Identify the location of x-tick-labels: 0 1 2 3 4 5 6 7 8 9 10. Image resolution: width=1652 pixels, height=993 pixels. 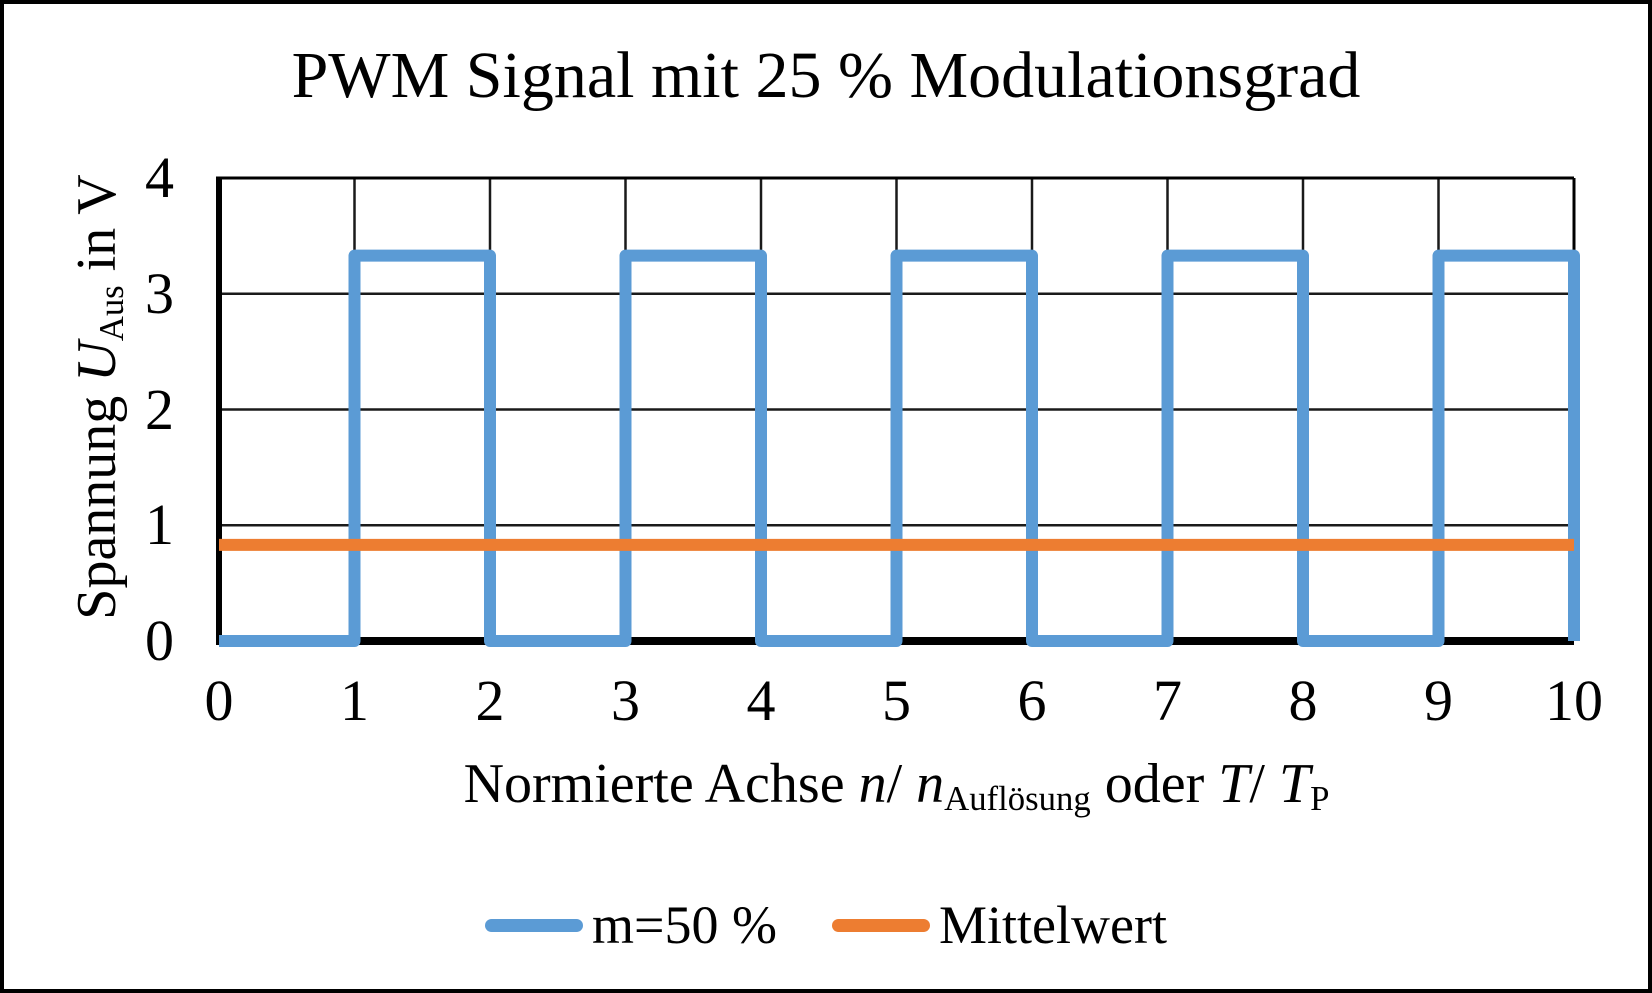
(904, 705).